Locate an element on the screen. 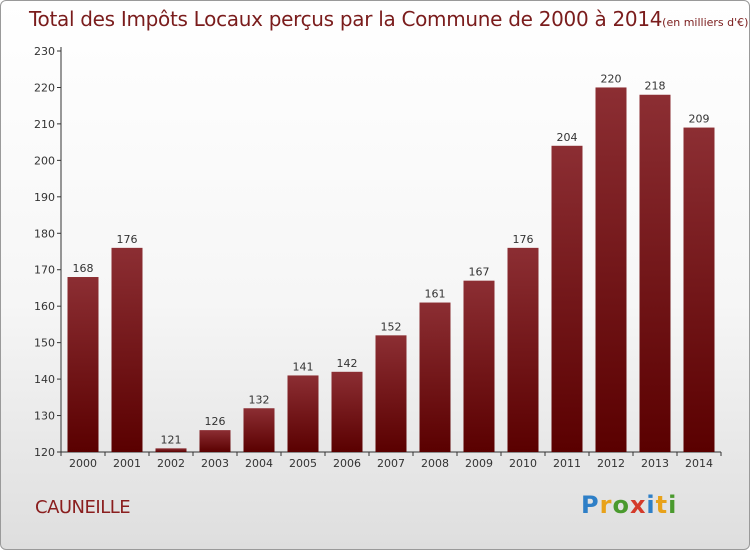 Image resolution: width=750 pixels, height=550 pixels. value-label: 168 is located at coordinates (83, 268).